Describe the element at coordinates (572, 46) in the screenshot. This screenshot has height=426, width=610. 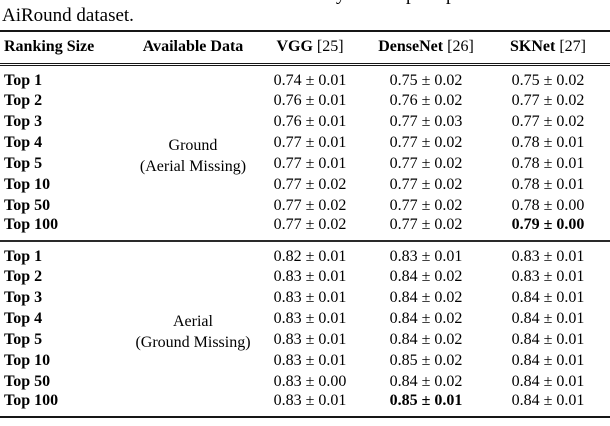
I see `citation-ref: [27]` at that location.